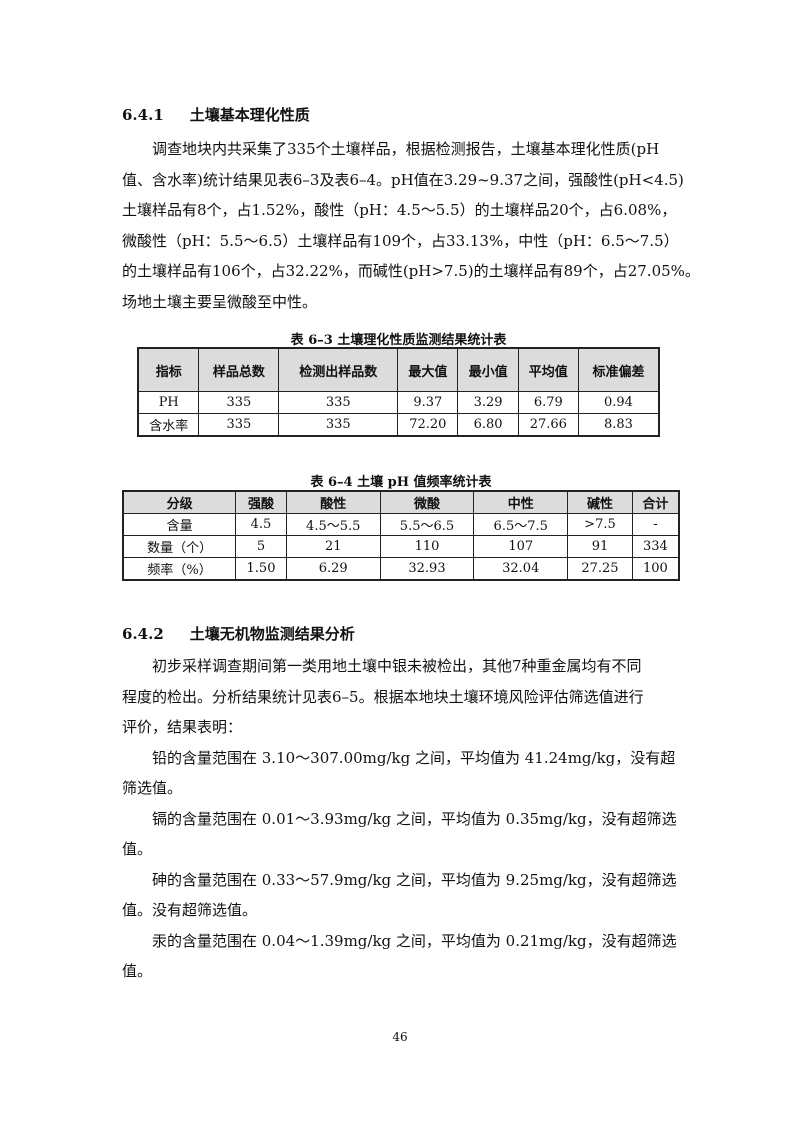 The width and height of the screenshot is (800, 1131). Describe the element at coordinates (190, 910) in the screenshot. I see `text-line: 值。没有超筛选值。` at that location.